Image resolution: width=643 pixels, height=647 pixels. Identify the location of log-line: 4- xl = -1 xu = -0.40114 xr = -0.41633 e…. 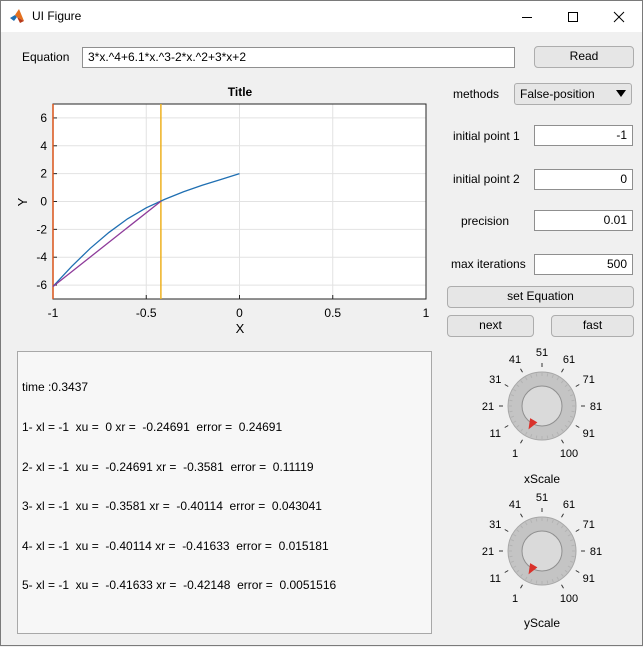
(175, 545).